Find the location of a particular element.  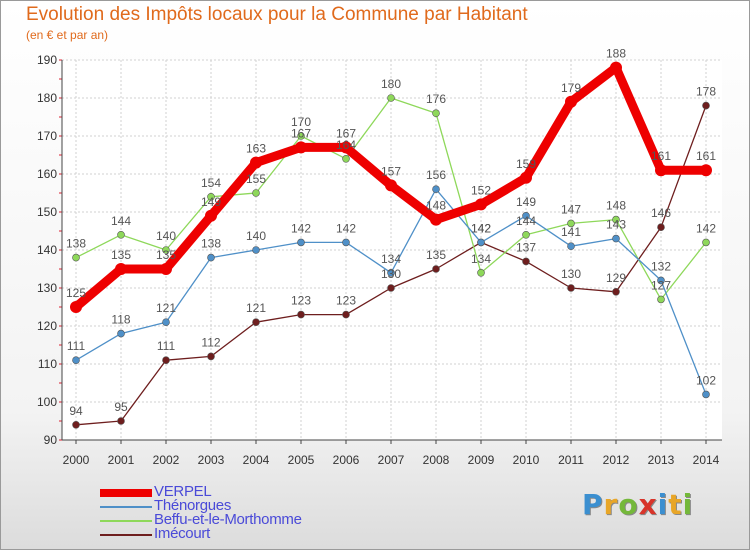

x-tick-label: 2004 is located at coordinates (256, 460).